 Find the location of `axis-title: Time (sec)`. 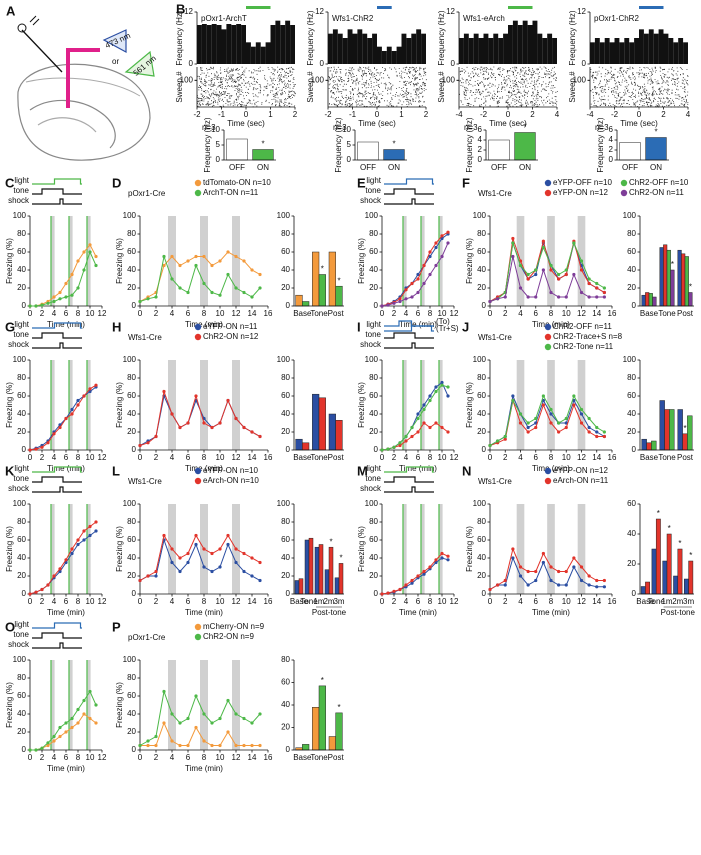

axis-title: Time (sec) is located at coordinates (377, 123).